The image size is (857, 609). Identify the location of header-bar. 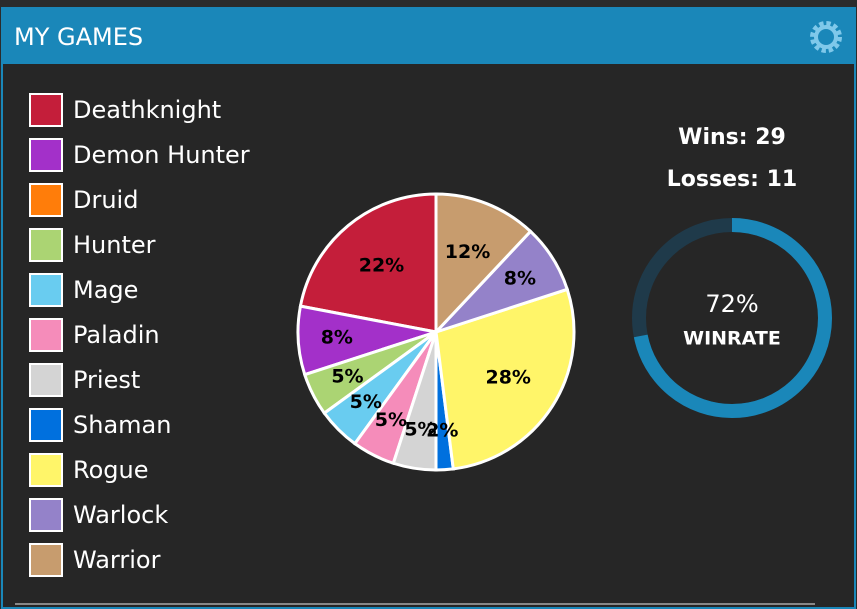
(428, 36).